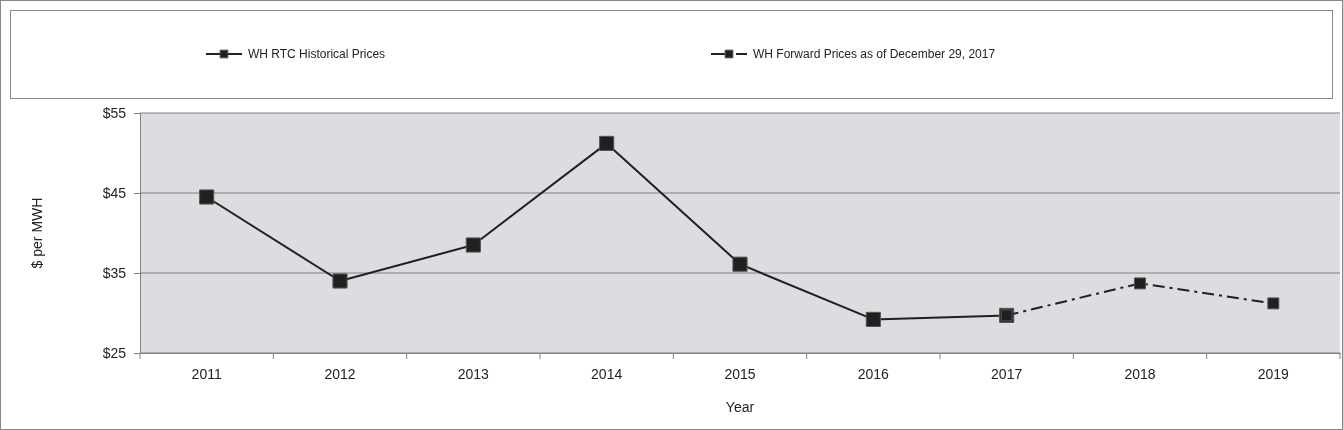 The height and width of the screenshot is (430, 1343). What do you see at coordinates (740, 407) in the screenshot?
I see `x-axis-title: Year` at bounding box center [740, 407].